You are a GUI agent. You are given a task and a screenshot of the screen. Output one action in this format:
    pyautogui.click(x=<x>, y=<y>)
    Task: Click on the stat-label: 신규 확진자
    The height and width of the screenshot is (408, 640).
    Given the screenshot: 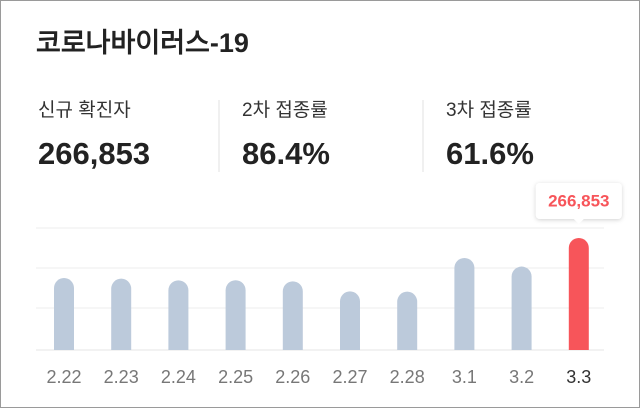 What is the action you would take?
    pyautogui.click(x=84, y=110)
    